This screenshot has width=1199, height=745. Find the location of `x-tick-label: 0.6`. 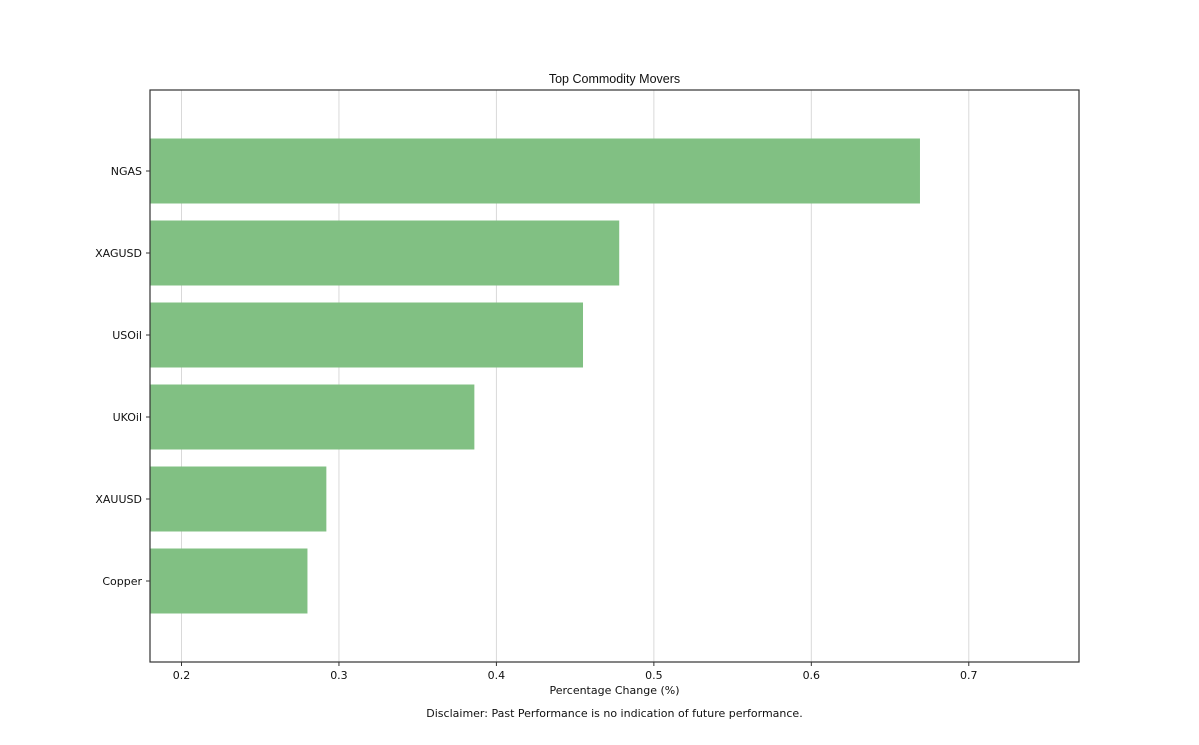

x-tick-label: 0.6 is located at coordinates (812, 675).